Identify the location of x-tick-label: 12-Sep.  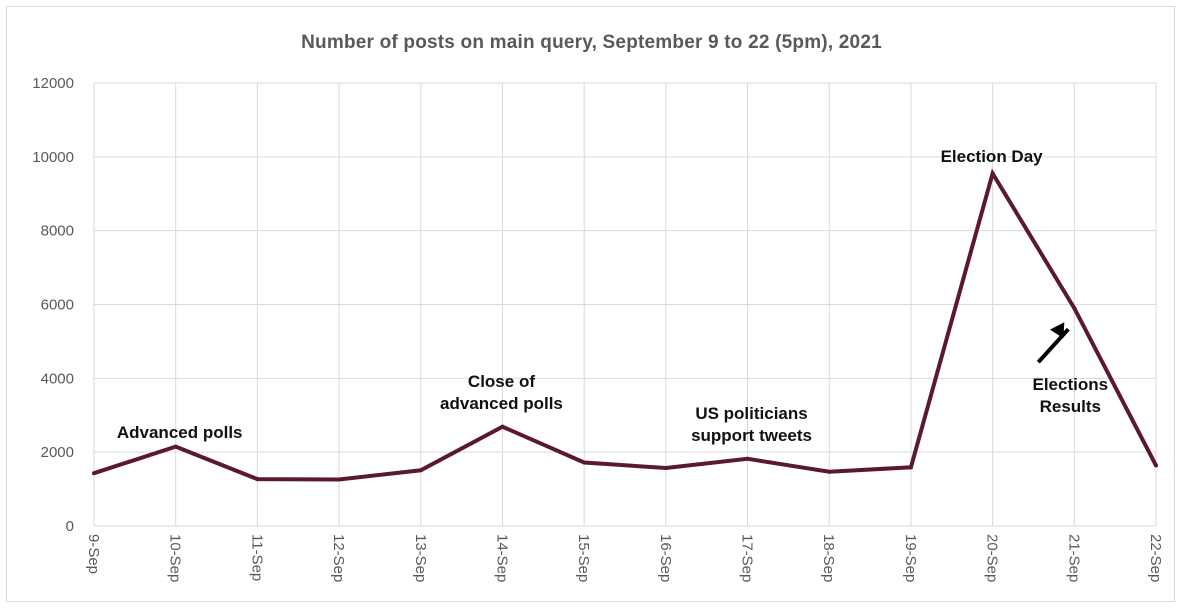
(338, 558).